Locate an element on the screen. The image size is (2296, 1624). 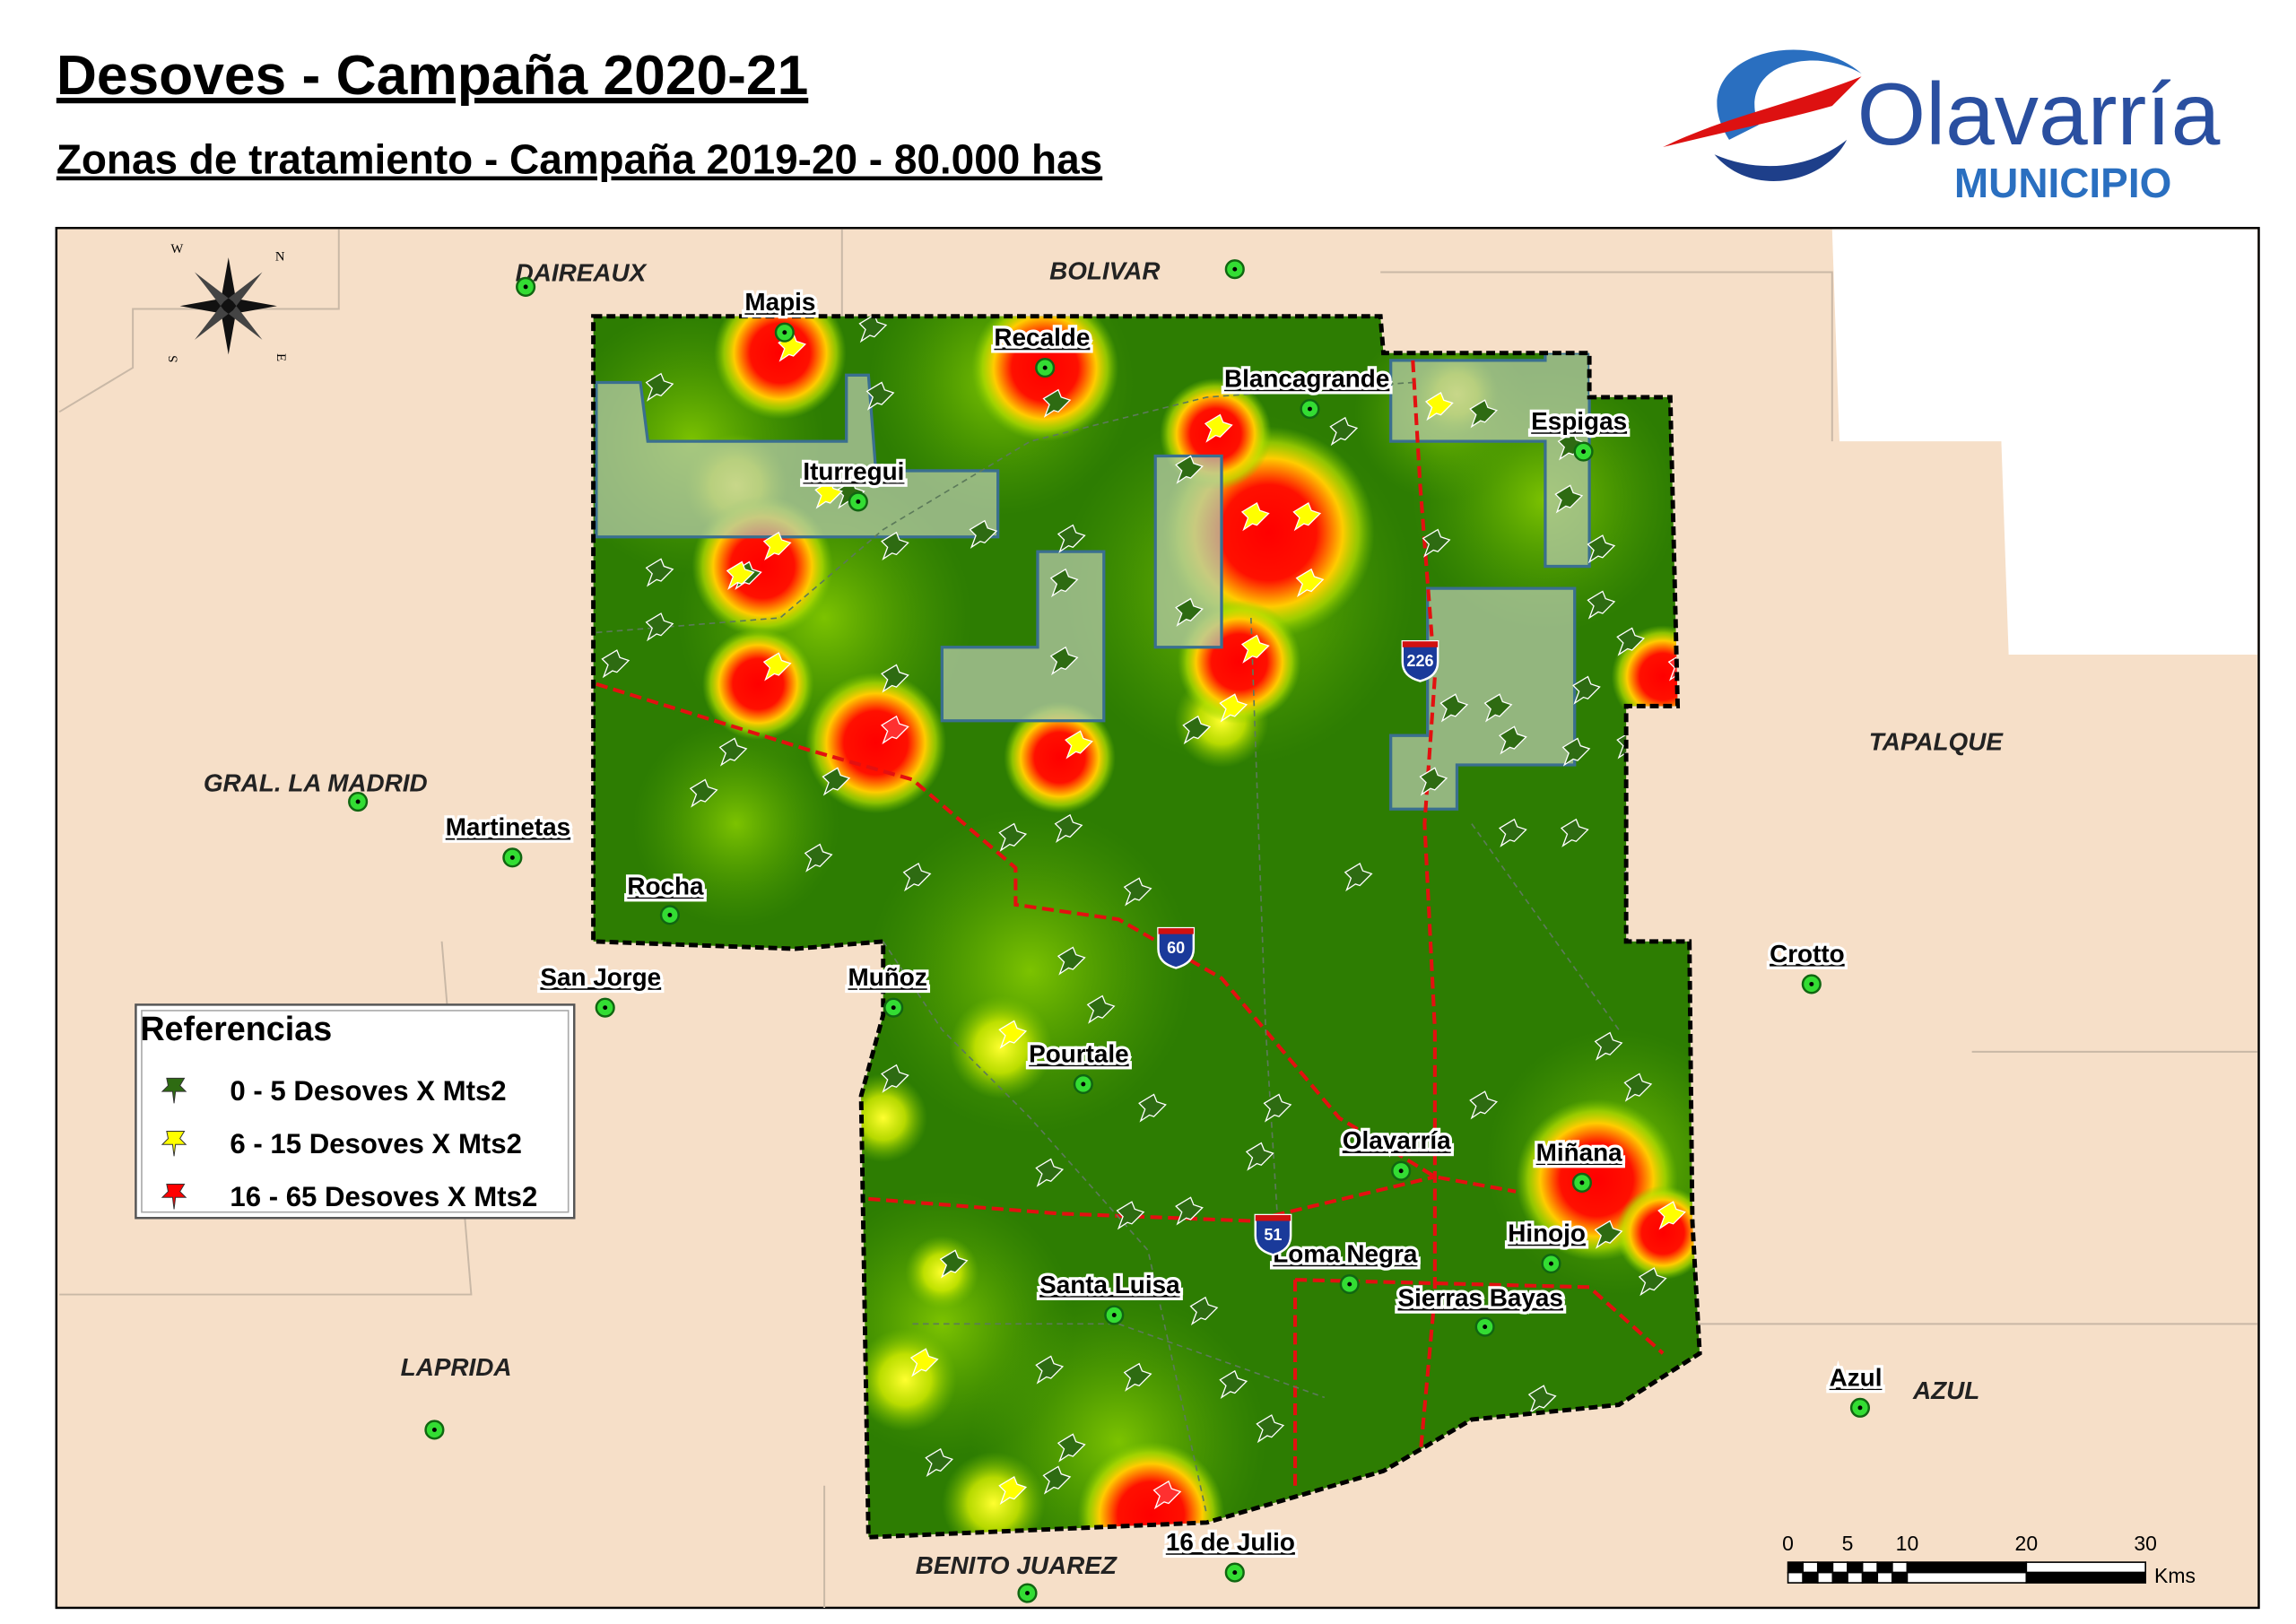
locality-label: Muñoz is located at coordinates (887, 977).